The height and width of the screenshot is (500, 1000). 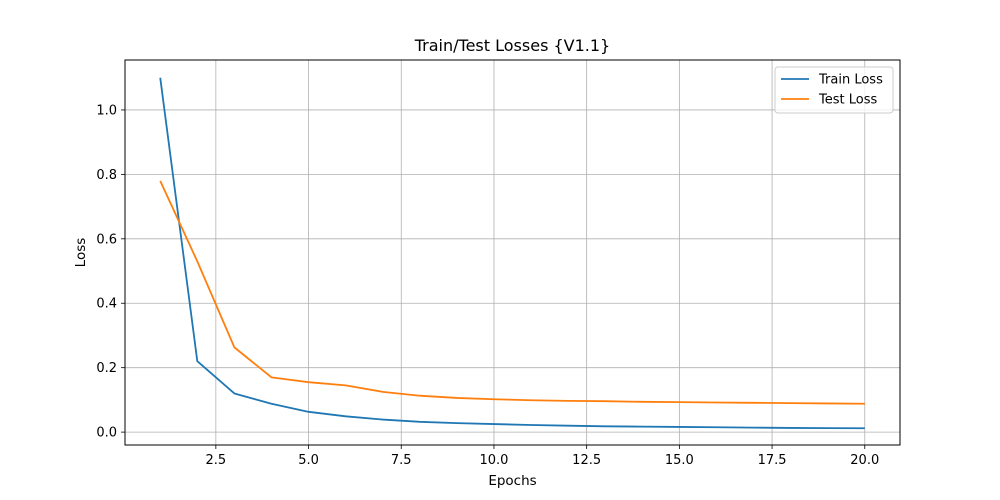 I want to click on x-tick-label: 7.5, so click(x=401, y=460).